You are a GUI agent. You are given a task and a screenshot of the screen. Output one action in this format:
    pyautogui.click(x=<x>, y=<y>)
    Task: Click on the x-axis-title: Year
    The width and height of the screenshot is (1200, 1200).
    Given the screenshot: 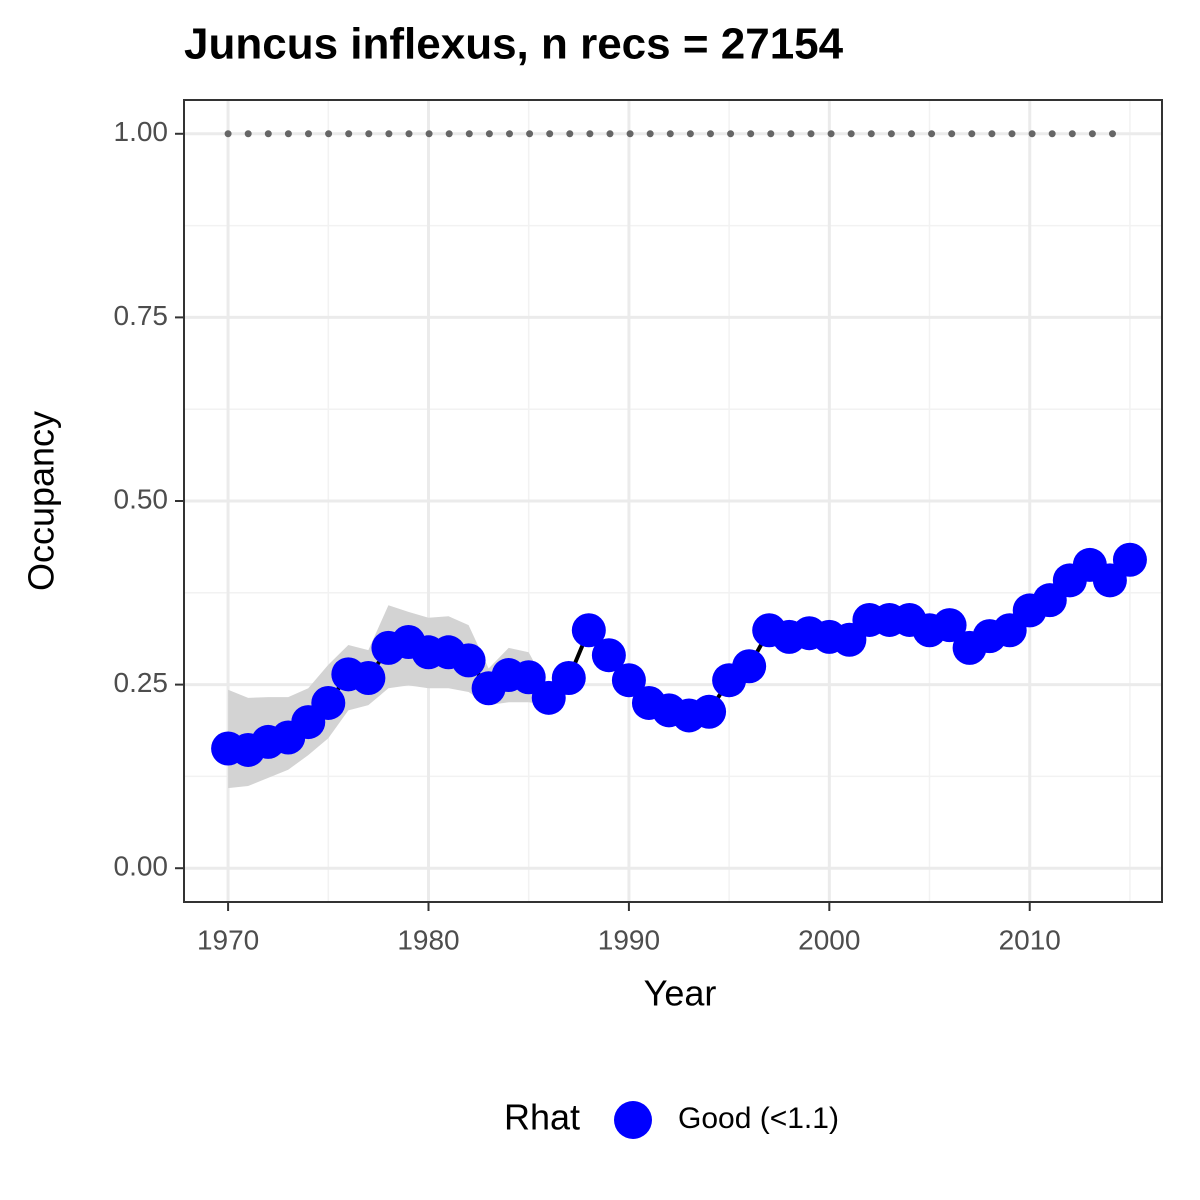 What is the action you would take?
    pyautogui.click(x=680, y=993)
    